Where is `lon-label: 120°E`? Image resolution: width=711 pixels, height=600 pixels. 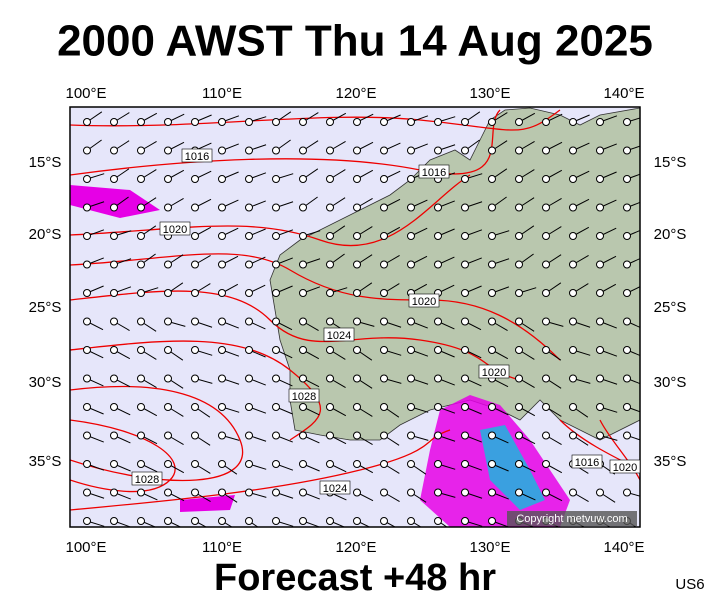
lon-label: 120°E is located at coordinates (355, 547).